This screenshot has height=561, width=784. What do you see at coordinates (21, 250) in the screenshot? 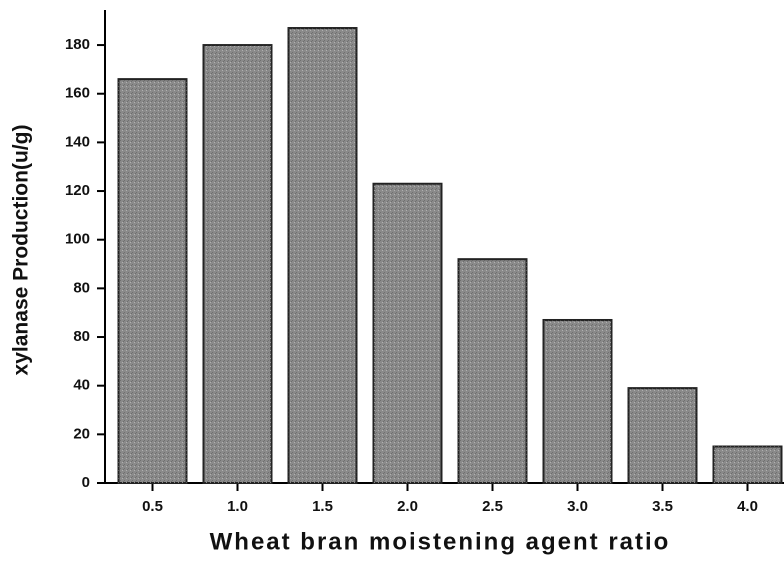
I see `y-axis-title: xylanase Production(u/g)` at bounding box center [21, 250].